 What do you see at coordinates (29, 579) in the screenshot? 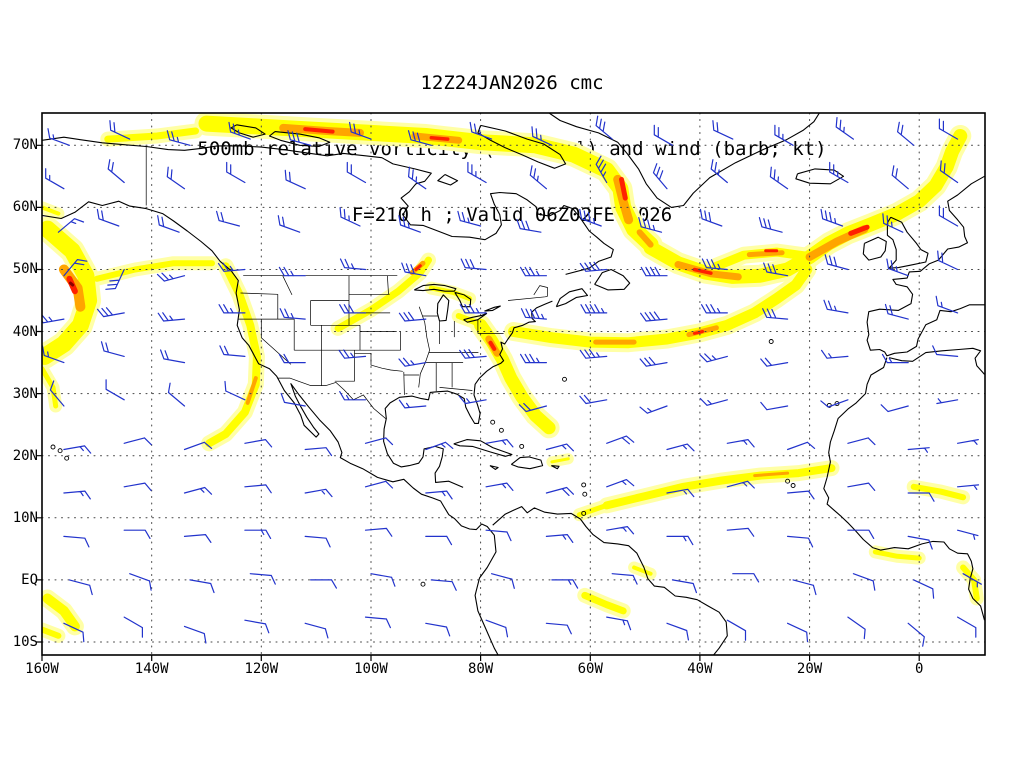
I see `lat-tick-label: EQ` at bounding box center [29, 579].